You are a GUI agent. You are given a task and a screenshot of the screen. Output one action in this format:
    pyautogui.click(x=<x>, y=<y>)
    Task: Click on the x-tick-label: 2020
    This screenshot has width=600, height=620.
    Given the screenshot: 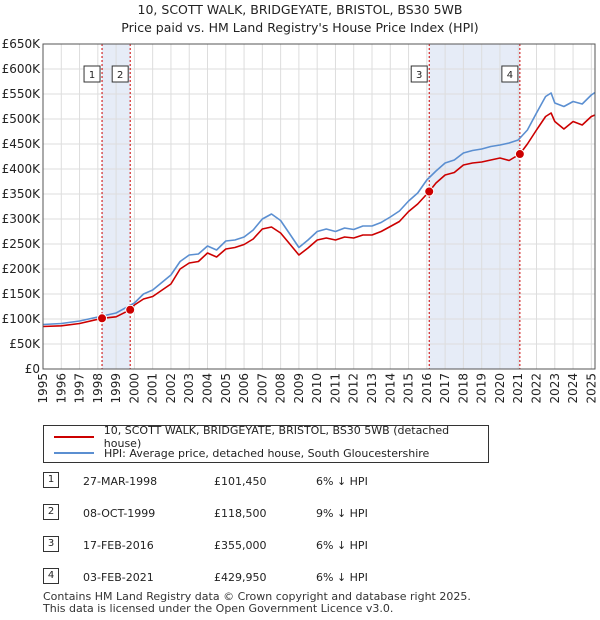 What is the action you would take?
    pyautogui.click(x=500, y=388)
    